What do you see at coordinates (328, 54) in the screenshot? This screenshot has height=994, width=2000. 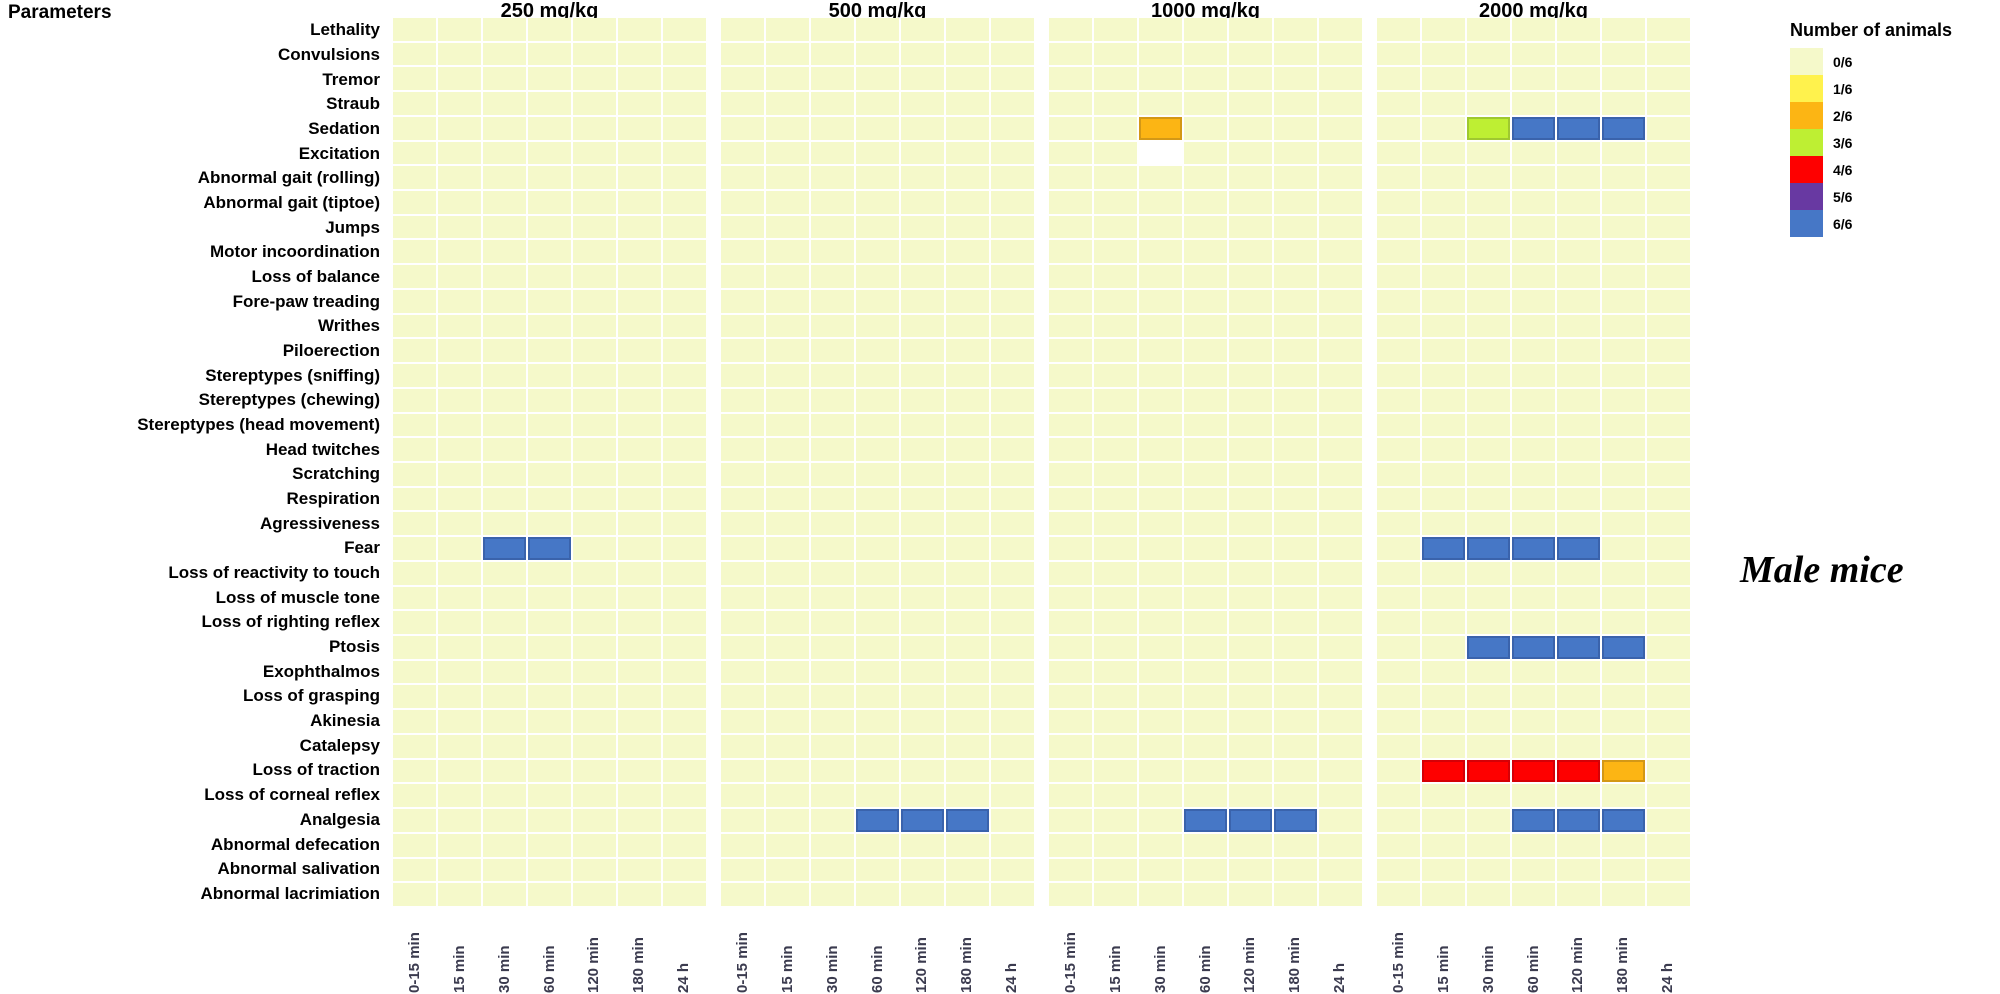 I see `parameter-label: Convulsions` at bounding box center [328, 54].